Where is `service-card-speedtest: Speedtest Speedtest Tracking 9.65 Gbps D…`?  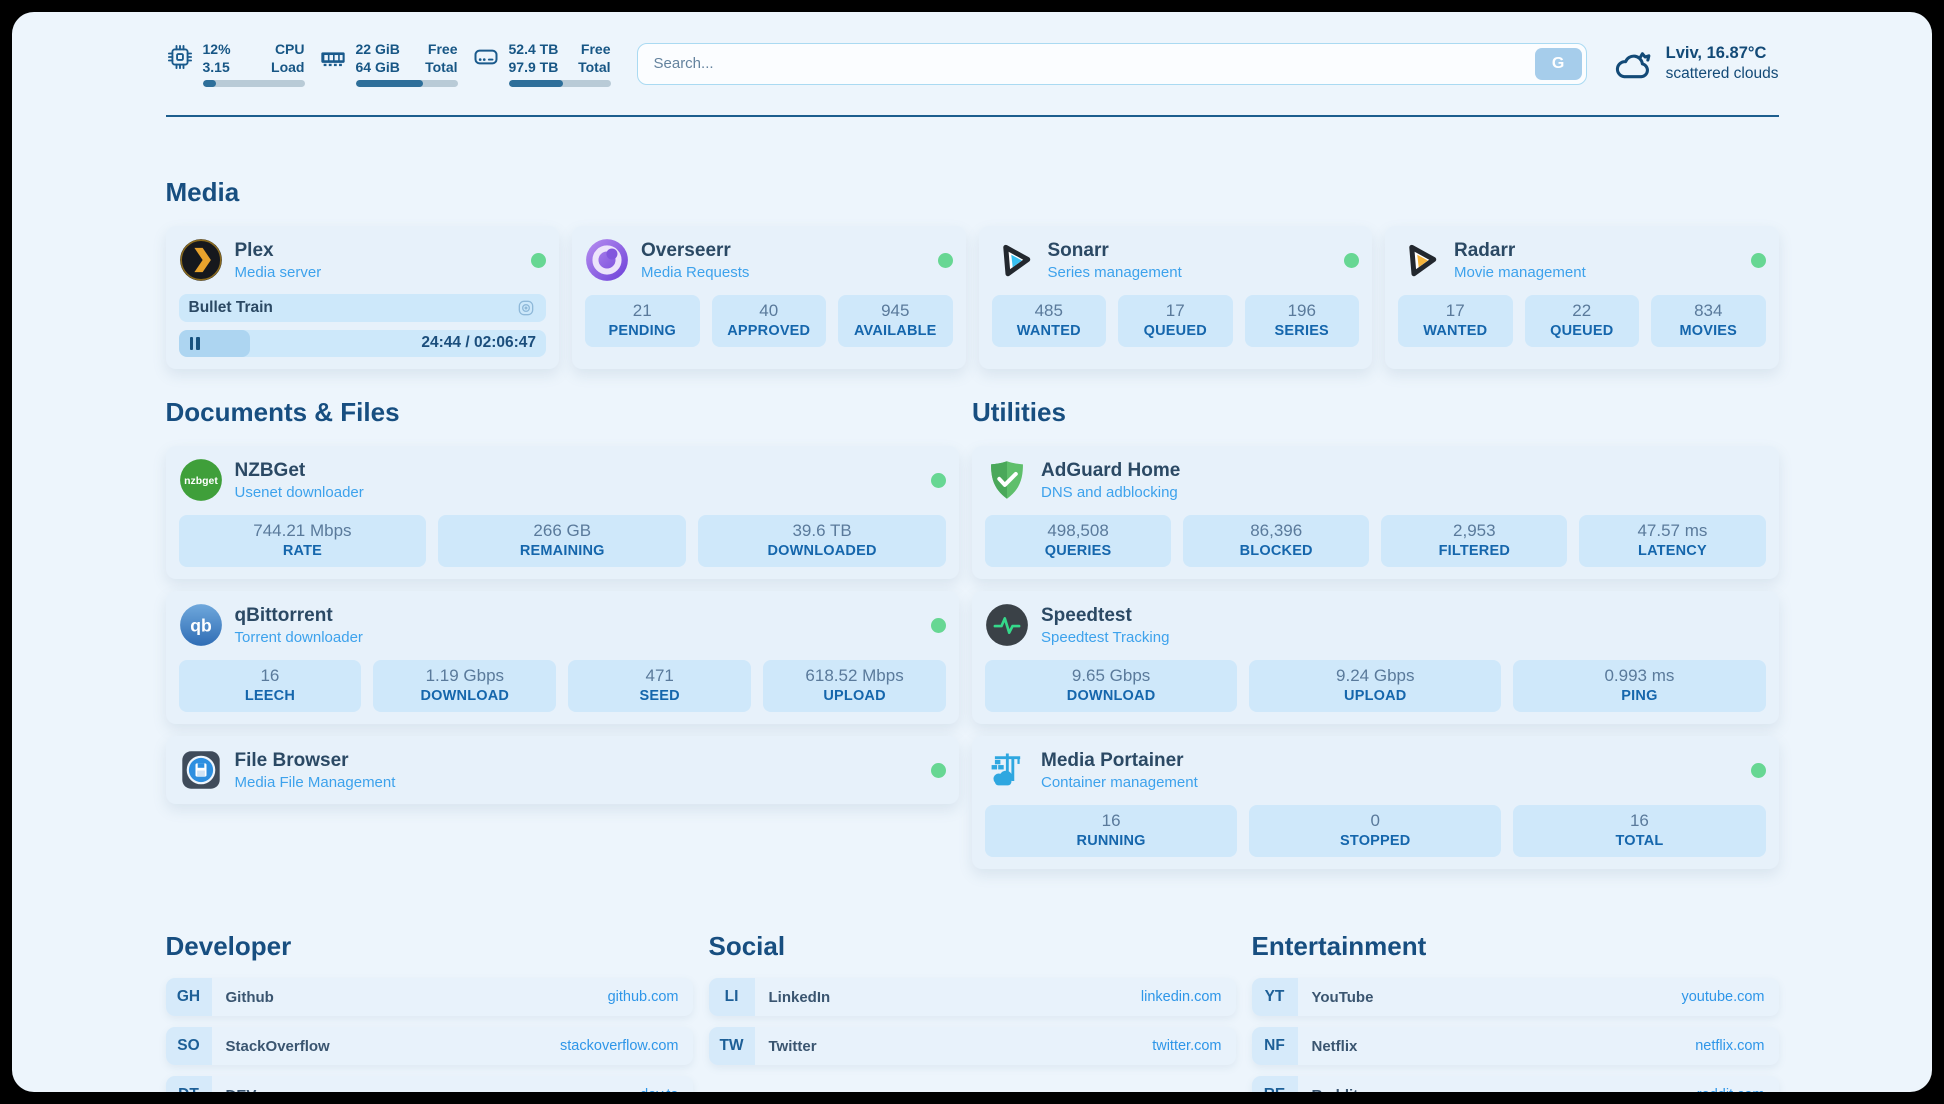 service-card-speedtest: Speedtest Speedtest Tracking 9.65 Gbps D… is located at coordinates (1375, 658).